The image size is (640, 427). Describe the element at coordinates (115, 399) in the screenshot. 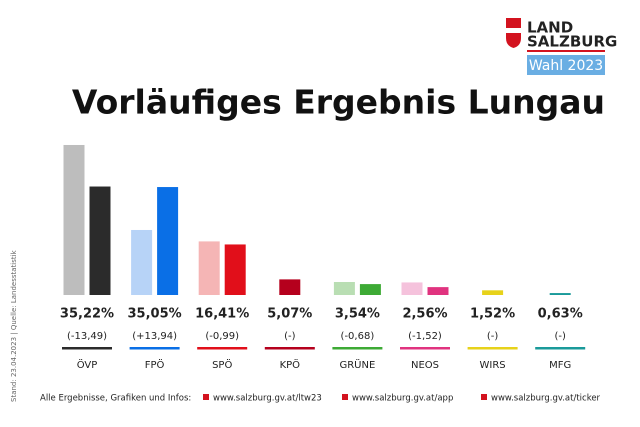

I see `footer-intro: Alle Ergebnisse, Grafiken und Infos:` at that location.